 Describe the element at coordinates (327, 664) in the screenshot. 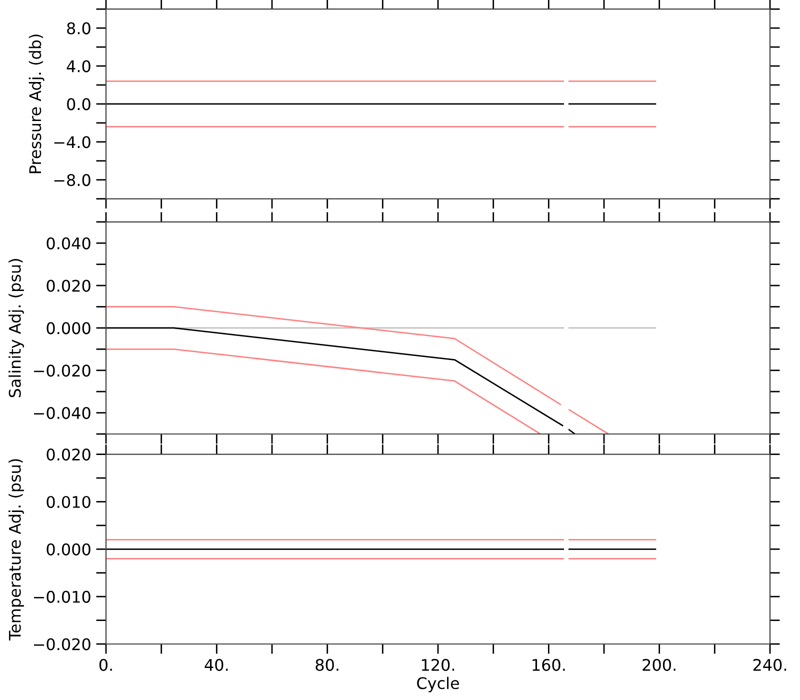

I see `x-tick-label: 80.` at that location.